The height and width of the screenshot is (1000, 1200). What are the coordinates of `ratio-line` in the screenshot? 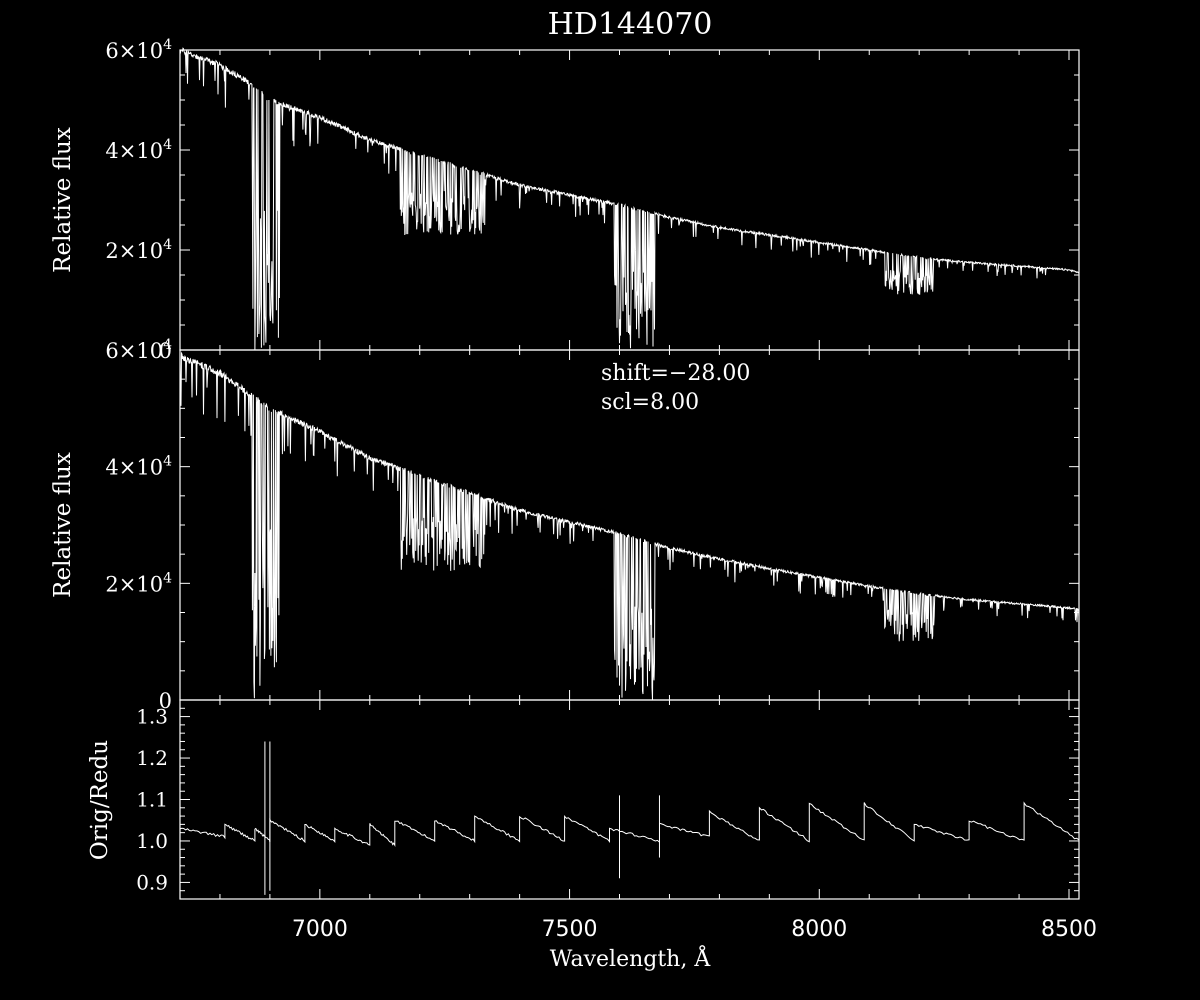 It's located at (629, 824).